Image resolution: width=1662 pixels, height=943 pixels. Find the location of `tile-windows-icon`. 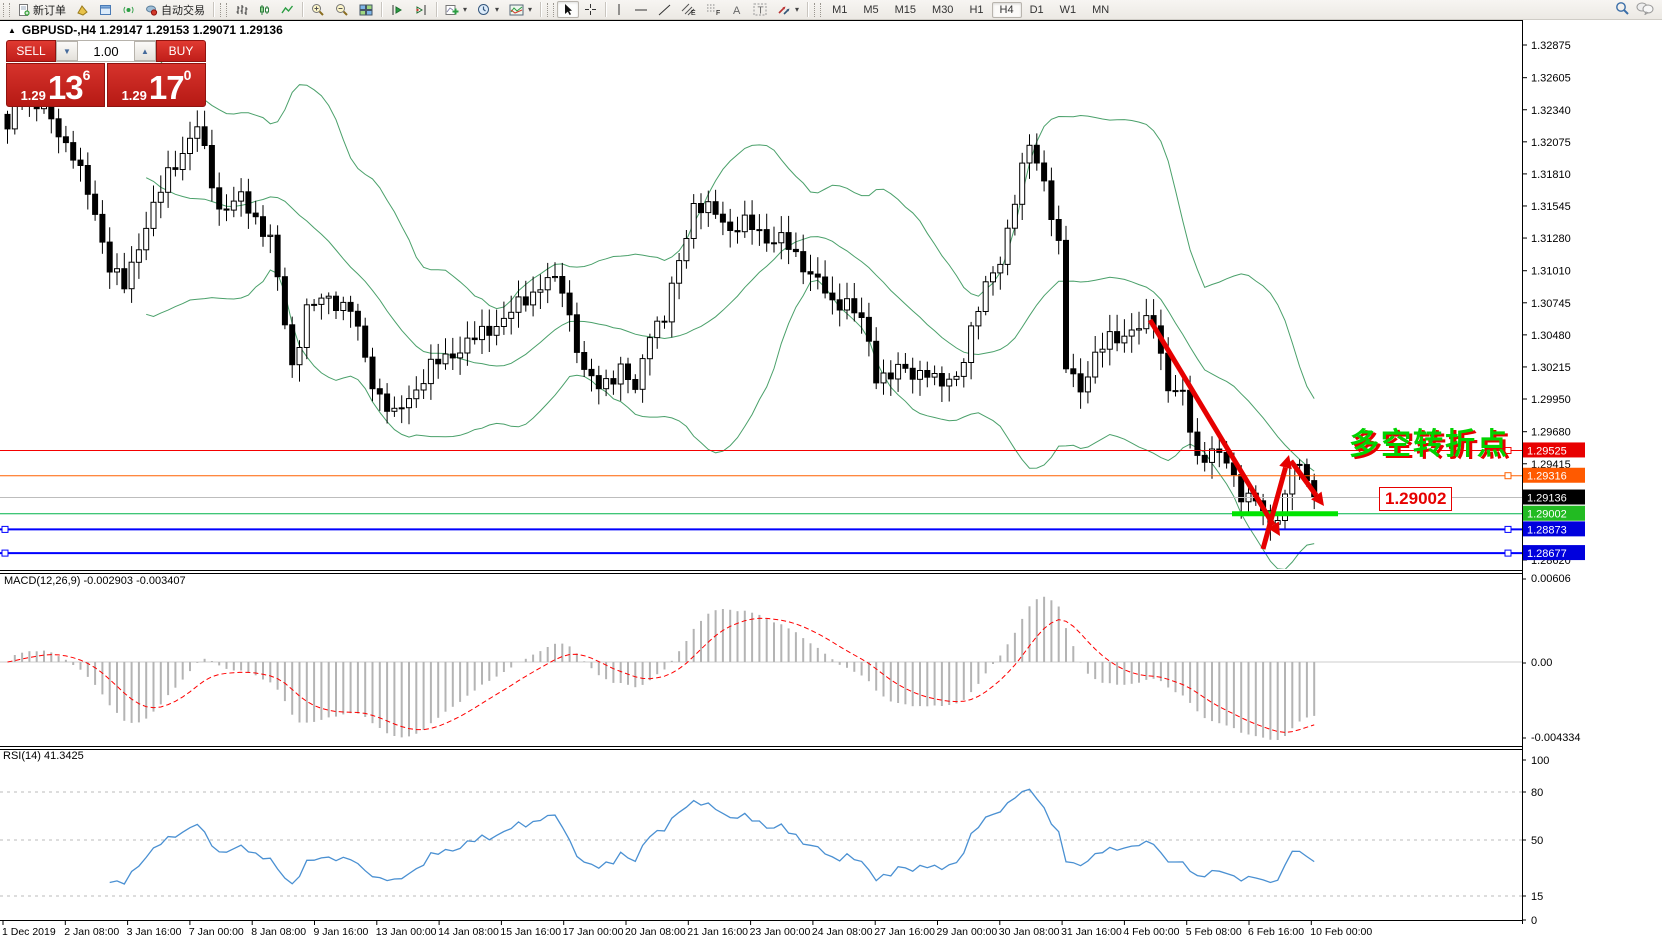

tile-windows-icon is located at coordinates (366, 10).